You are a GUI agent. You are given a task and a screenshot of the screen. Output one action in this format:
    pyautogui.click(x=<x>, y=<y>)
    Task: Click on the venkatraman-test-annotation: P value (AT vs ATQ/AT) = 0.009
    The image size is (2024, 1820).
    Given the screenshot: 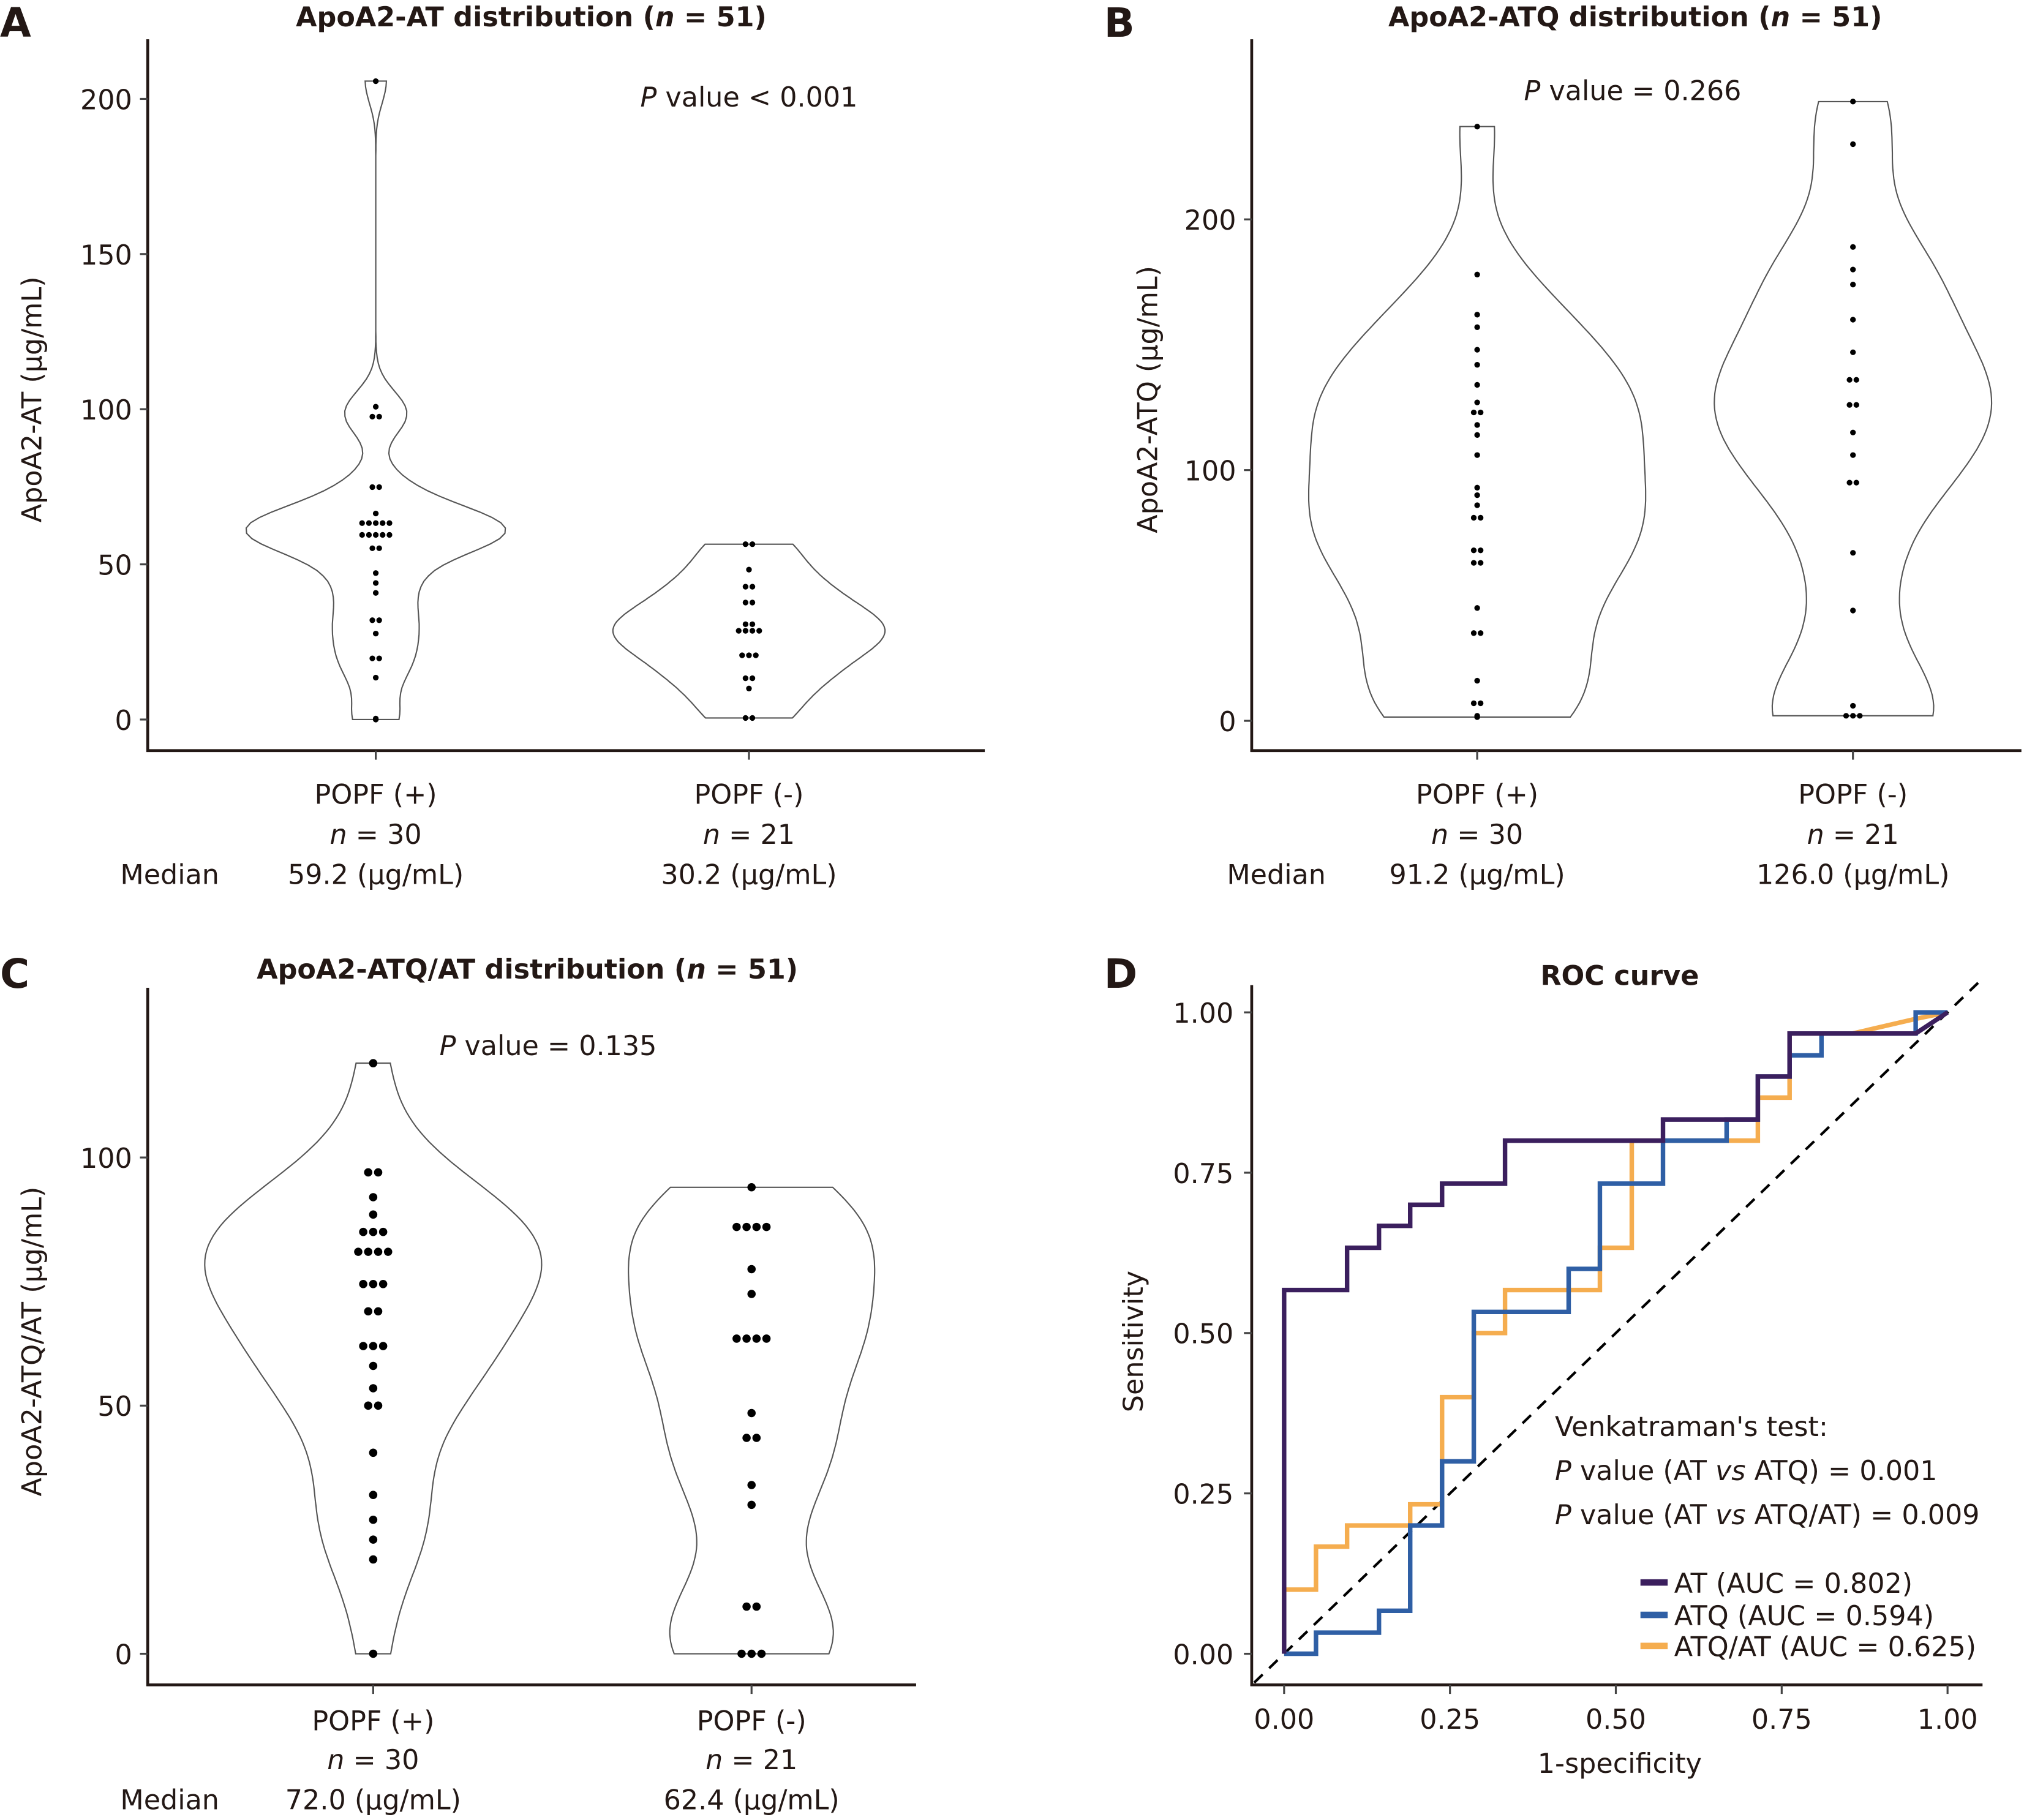 What is the action you would take?
    pyautogui.click(x=1767, y=1515)
    